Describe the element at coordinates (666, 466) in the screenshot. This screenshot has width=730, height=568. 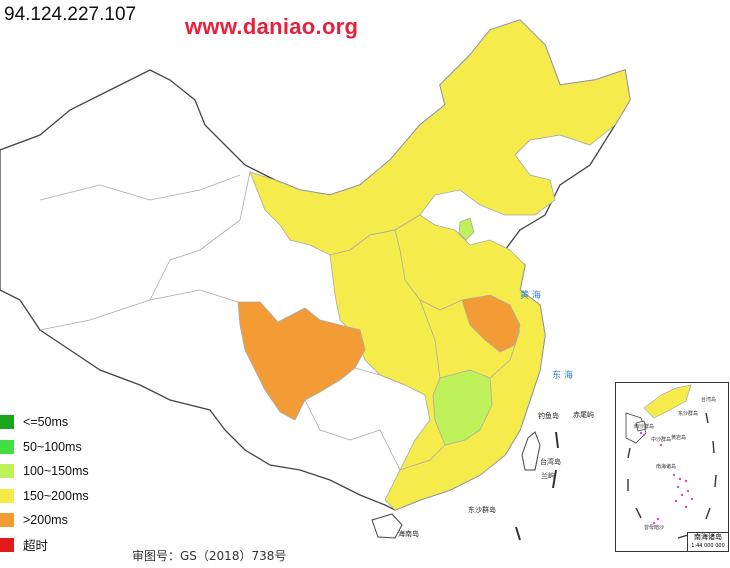
I see `inset-nansha-label: 南海诸岛` at that location.